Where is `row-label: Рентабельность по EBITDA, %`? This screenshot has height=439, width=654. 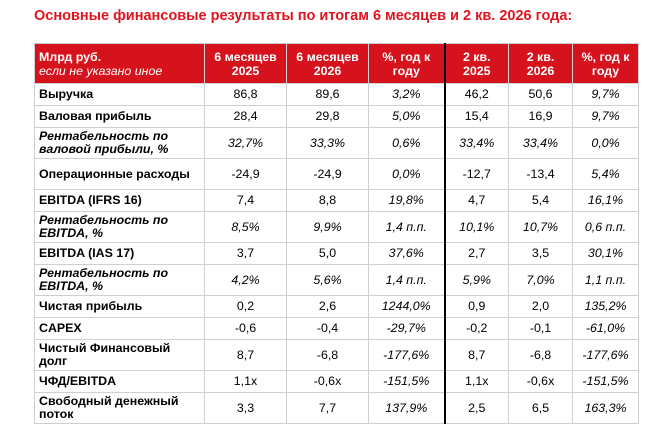
row-label: Рентабельность по EBITDA, % is located at coordinates (119, 280).